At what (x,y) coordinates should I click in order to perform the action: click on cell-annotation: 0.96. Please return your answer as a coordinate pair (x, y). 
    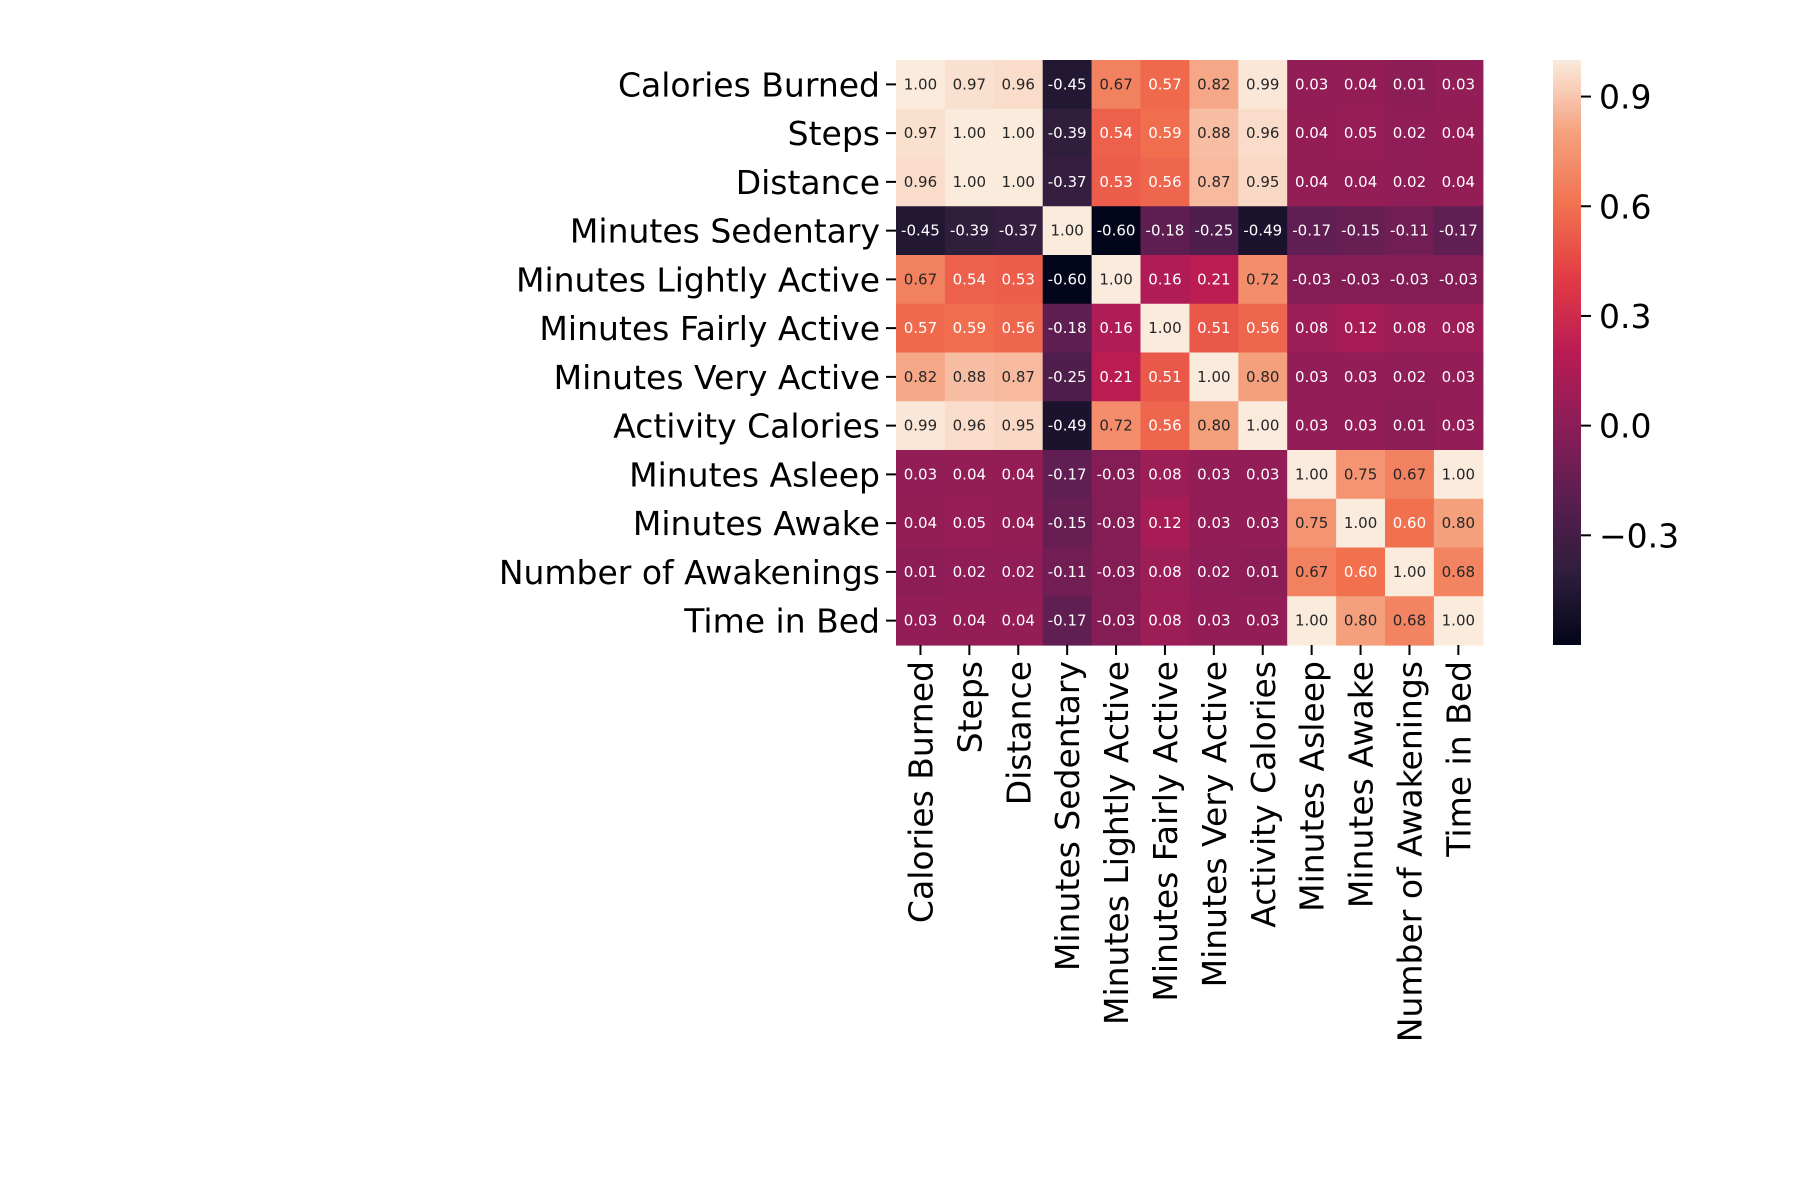
    Looking at the image, I should click on (1018, 84).